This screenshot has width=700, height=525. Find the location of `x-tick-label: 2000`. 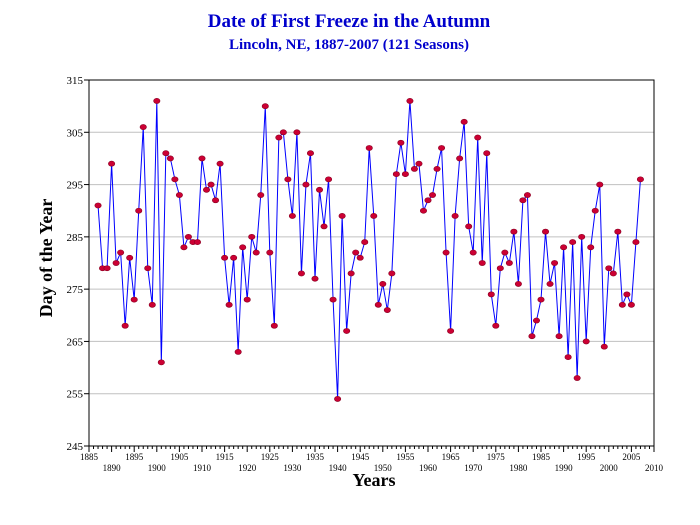

x-tick-label: 2000 is located at coordinates (609, 468).